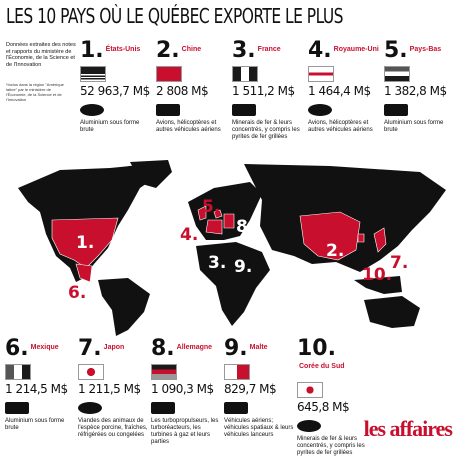 This screenshot has height=460, width=460. I want to click on map-label: 9., so click(243, 267).